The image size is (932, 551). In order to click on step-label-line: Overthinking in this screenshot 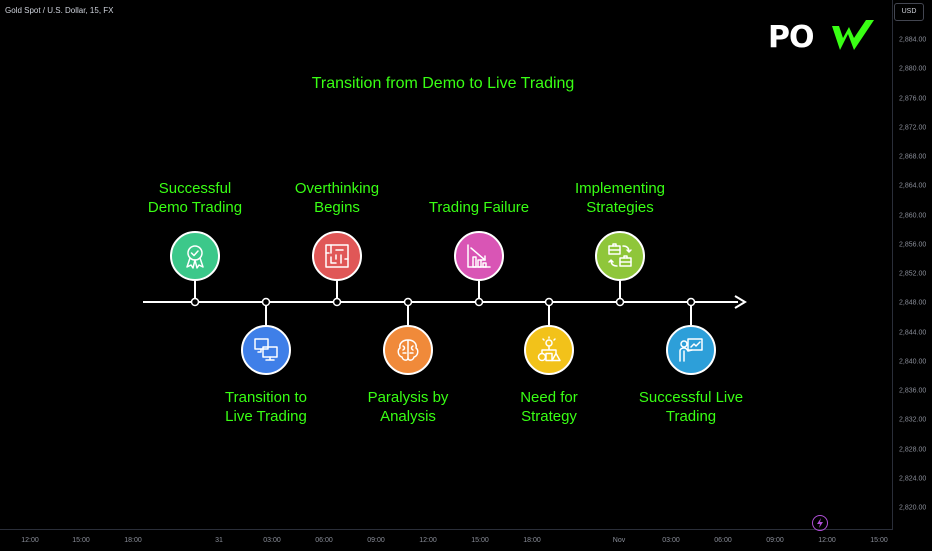, I will do `click(337, 188)`.